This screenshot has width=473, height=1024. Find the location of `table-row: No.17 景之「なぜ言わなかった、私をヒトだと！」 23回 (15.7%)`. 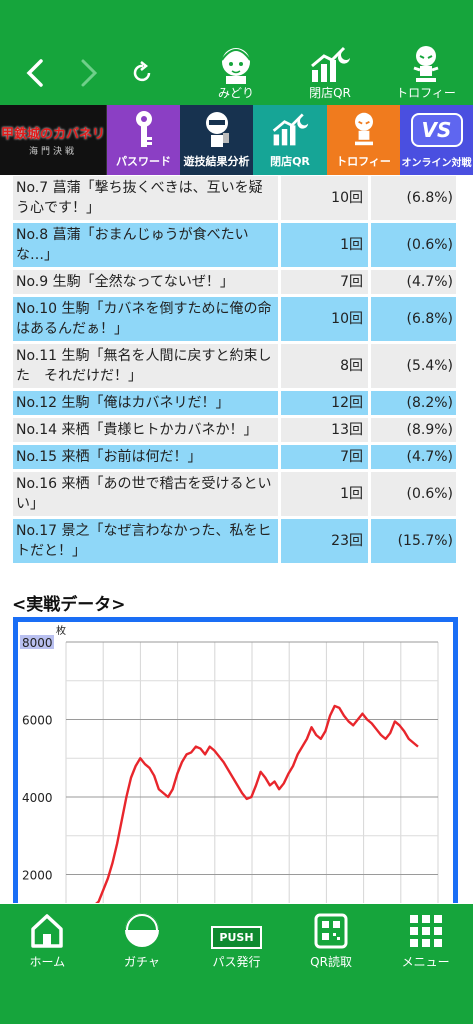

table-row: No.17 景之「なぜ言わなかった、私をヒトだと！」 23回 (15.7%) is located at coordinates (234, 541).